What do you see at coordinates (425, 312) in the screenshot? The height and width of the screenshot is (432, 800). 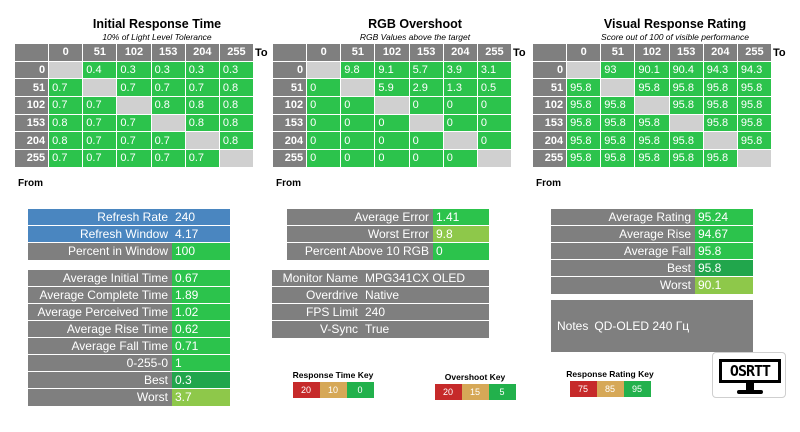 I see `monitor-value: 240` at bounding box center [425, 312].